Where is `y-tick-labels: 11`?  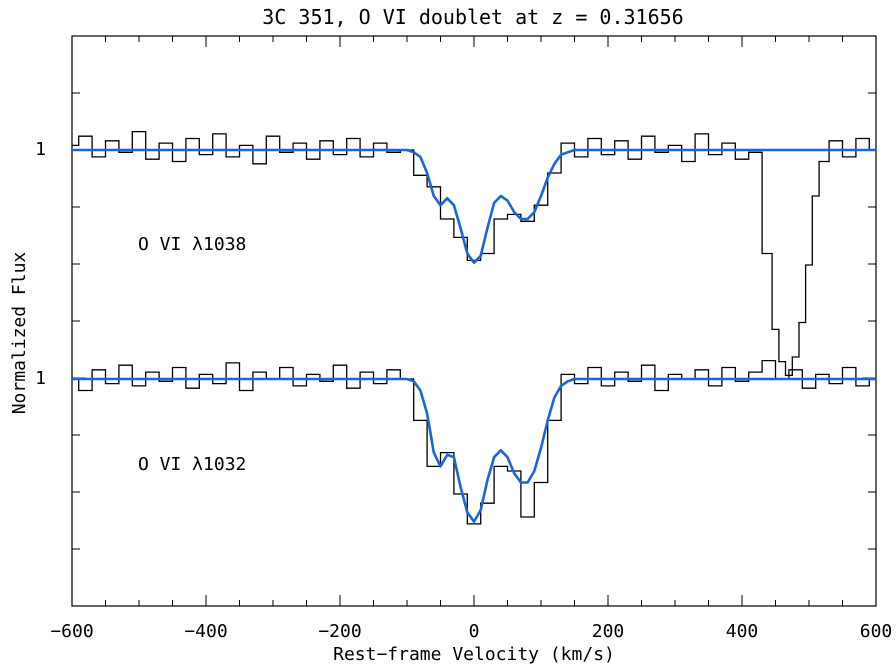
y-tick-labels: 11 is located at coordinates (40, 264).